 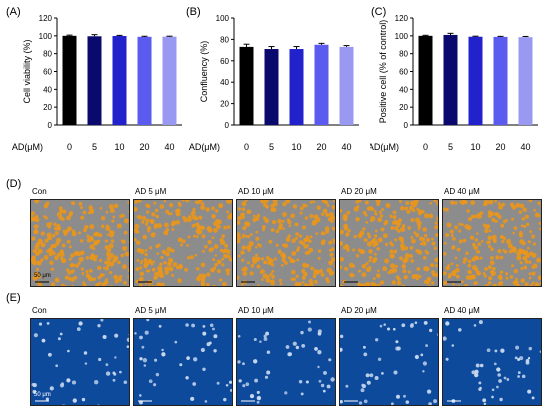 I want to click on confluency-image: 50 μm, so click(x=80, y=243).